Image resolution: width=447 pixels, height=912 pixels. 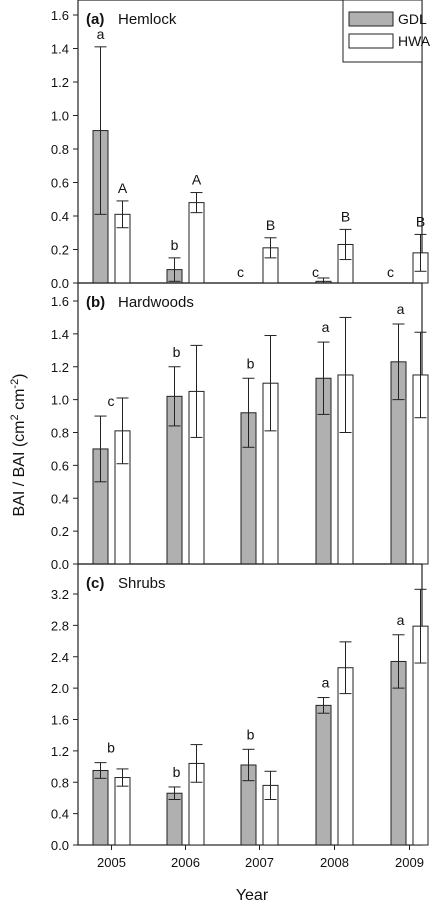 I want to click on bar-gdl-2006, so click(x=174, y=819).